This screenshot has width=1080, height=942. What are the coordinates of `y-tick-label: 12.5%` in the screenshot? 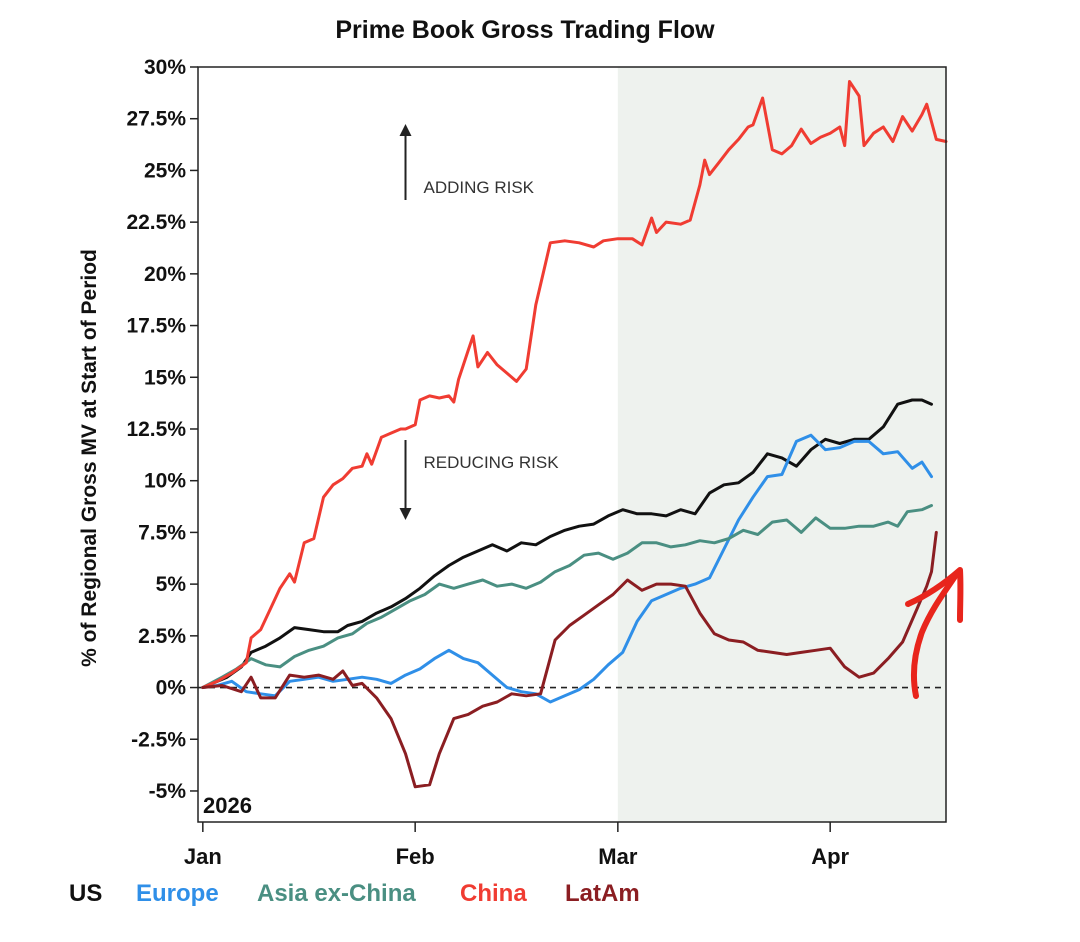 It's located at (156, 429).